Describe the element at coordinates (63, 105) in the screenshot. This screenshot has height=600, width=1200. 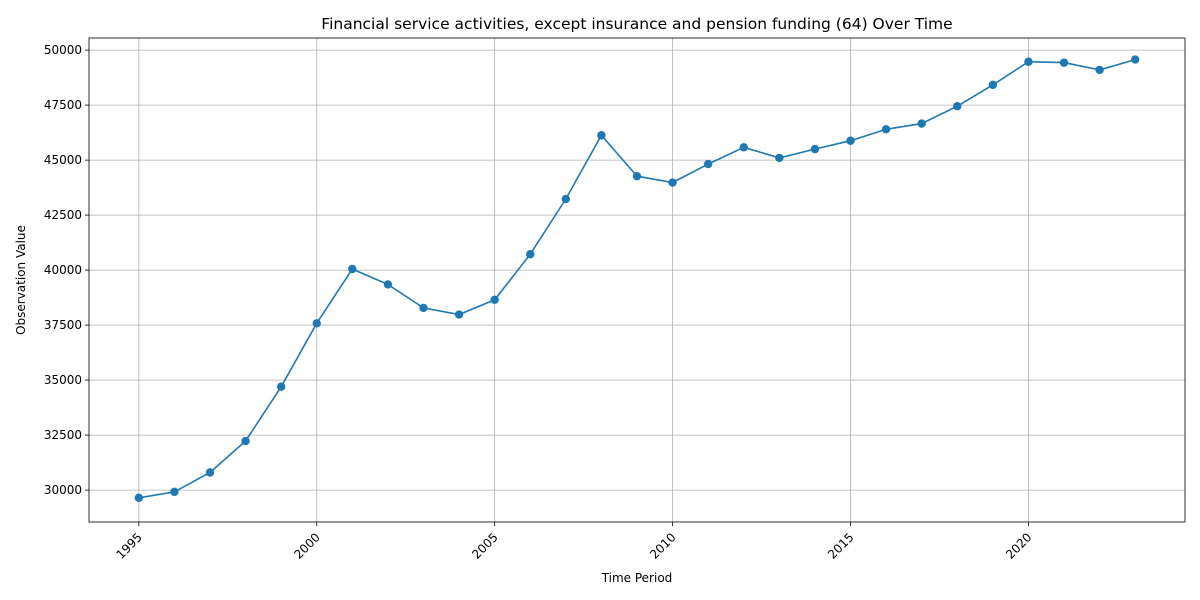
I see `y-tick-label: 47500` at that location.